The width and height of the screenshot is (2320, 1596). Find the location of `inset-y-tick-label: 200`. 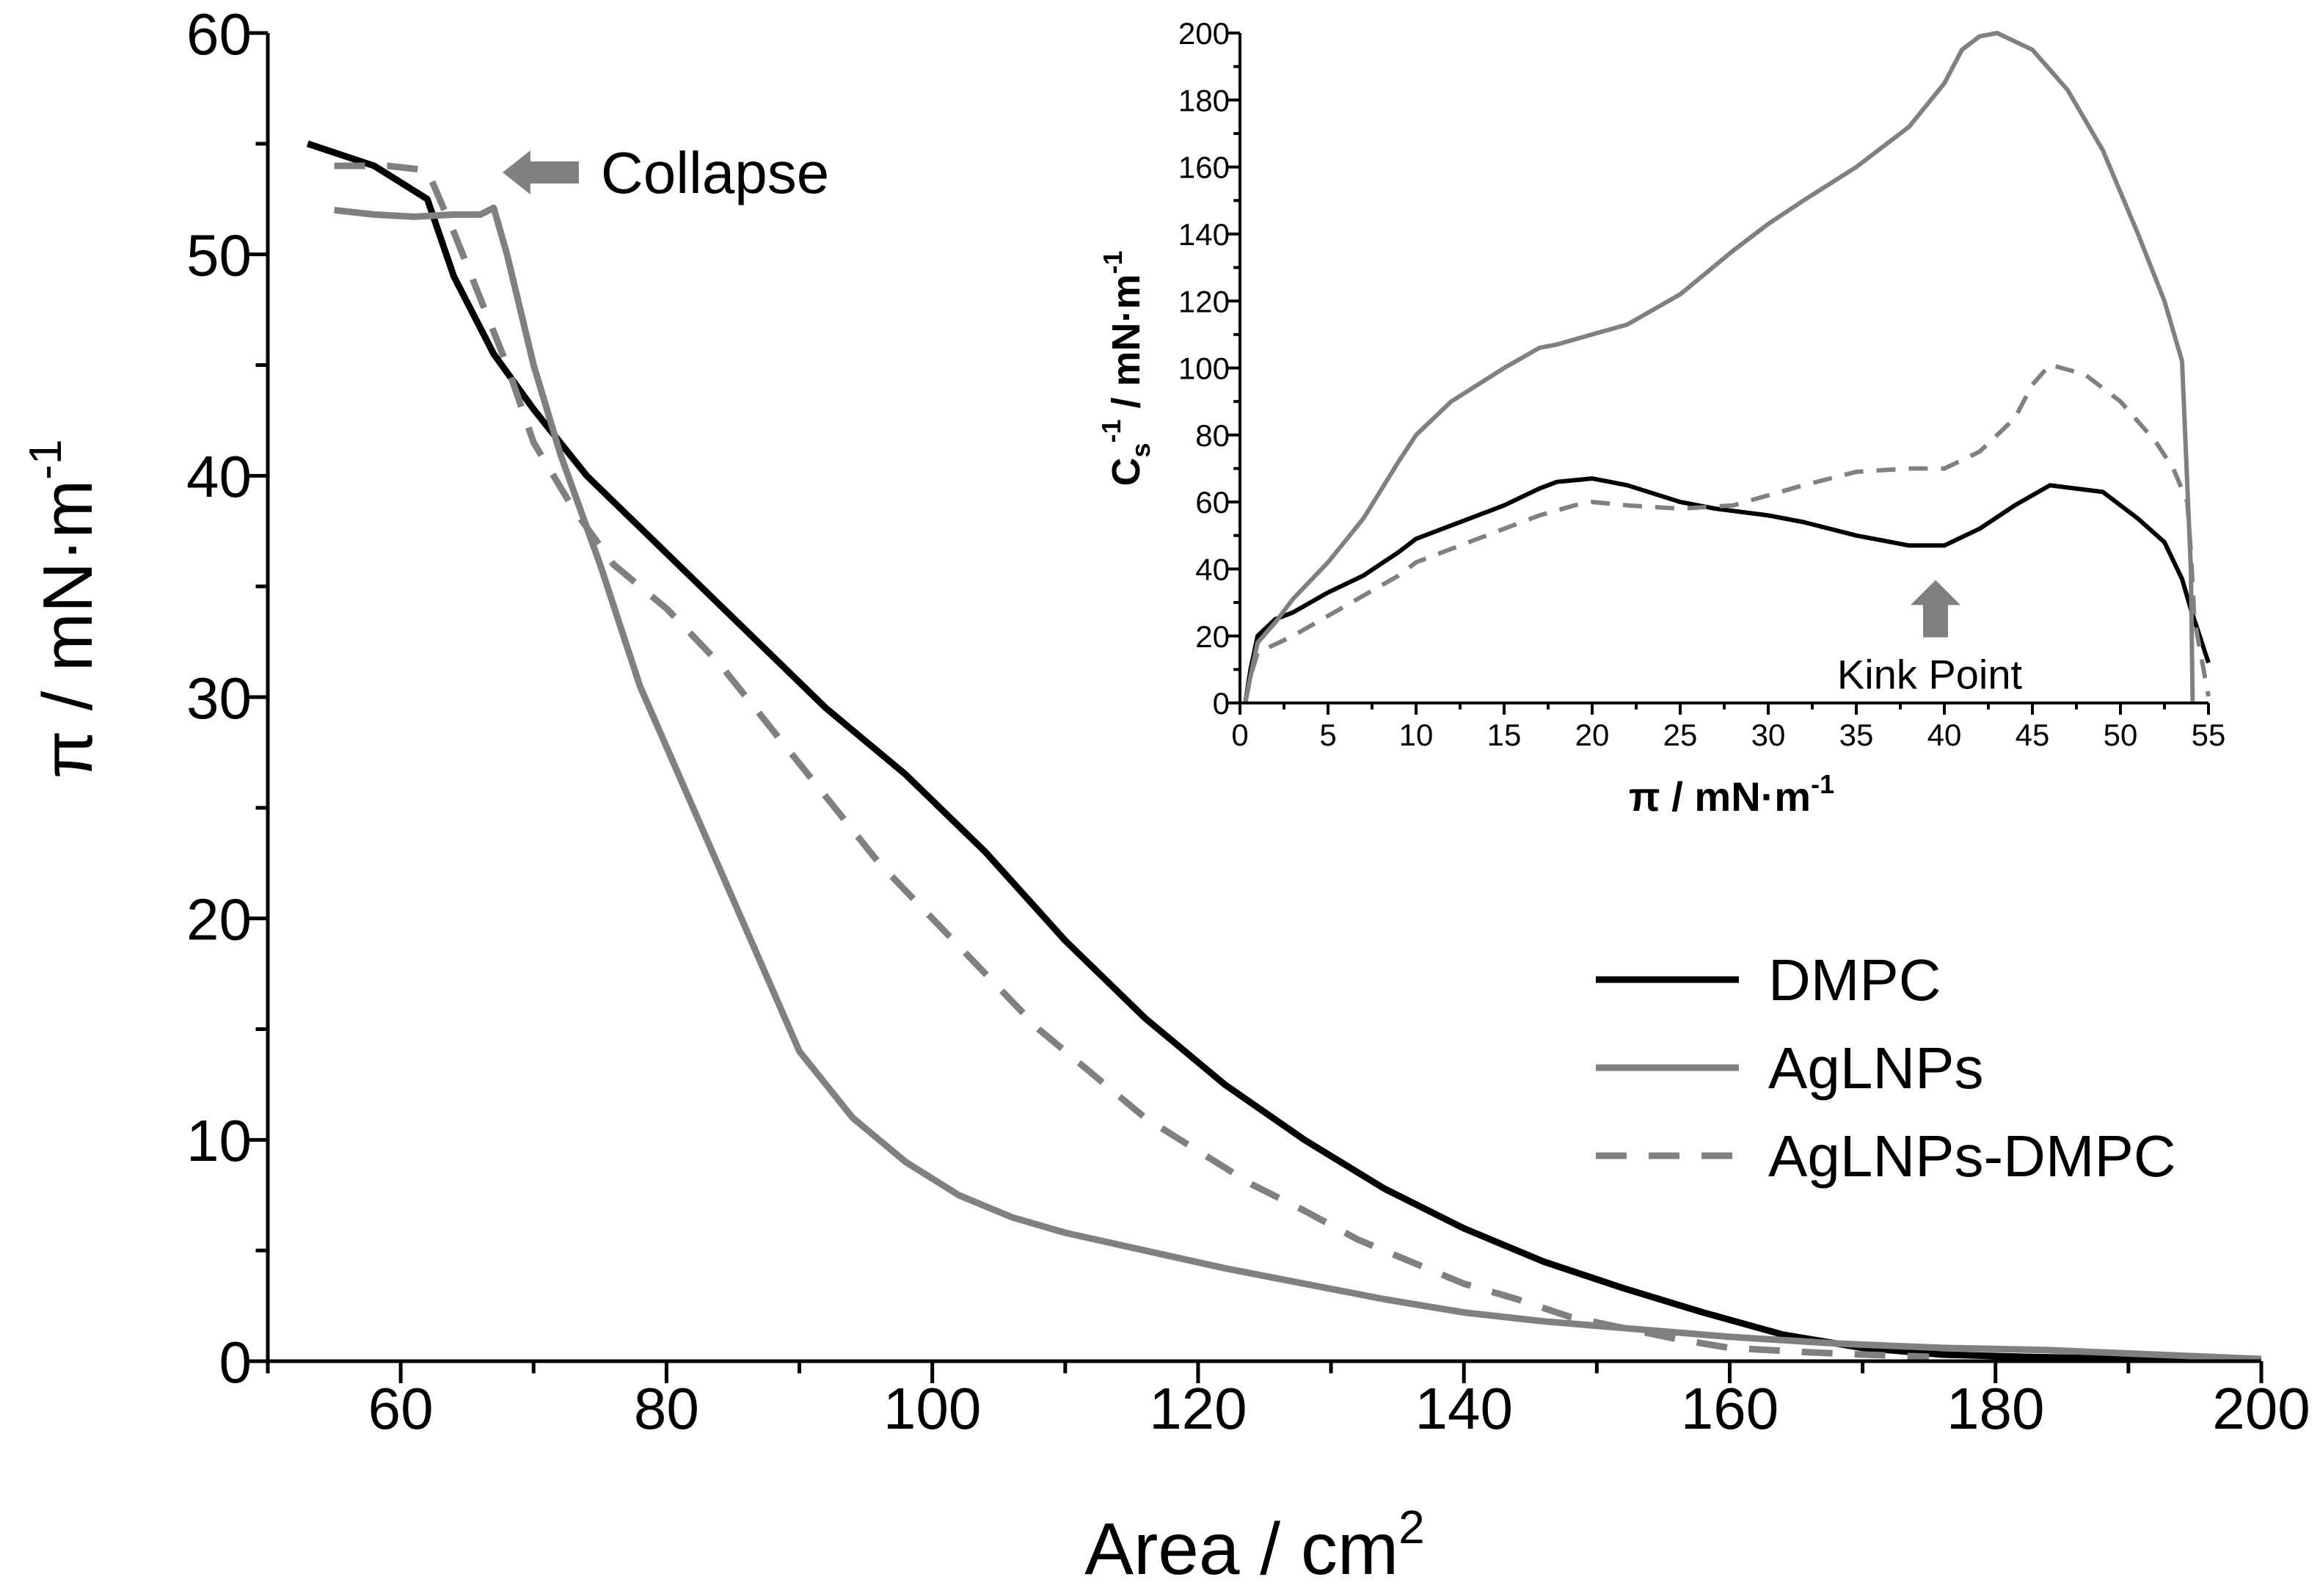

inset-y-tick-label: 200 is located at coordinates (1204, 33).